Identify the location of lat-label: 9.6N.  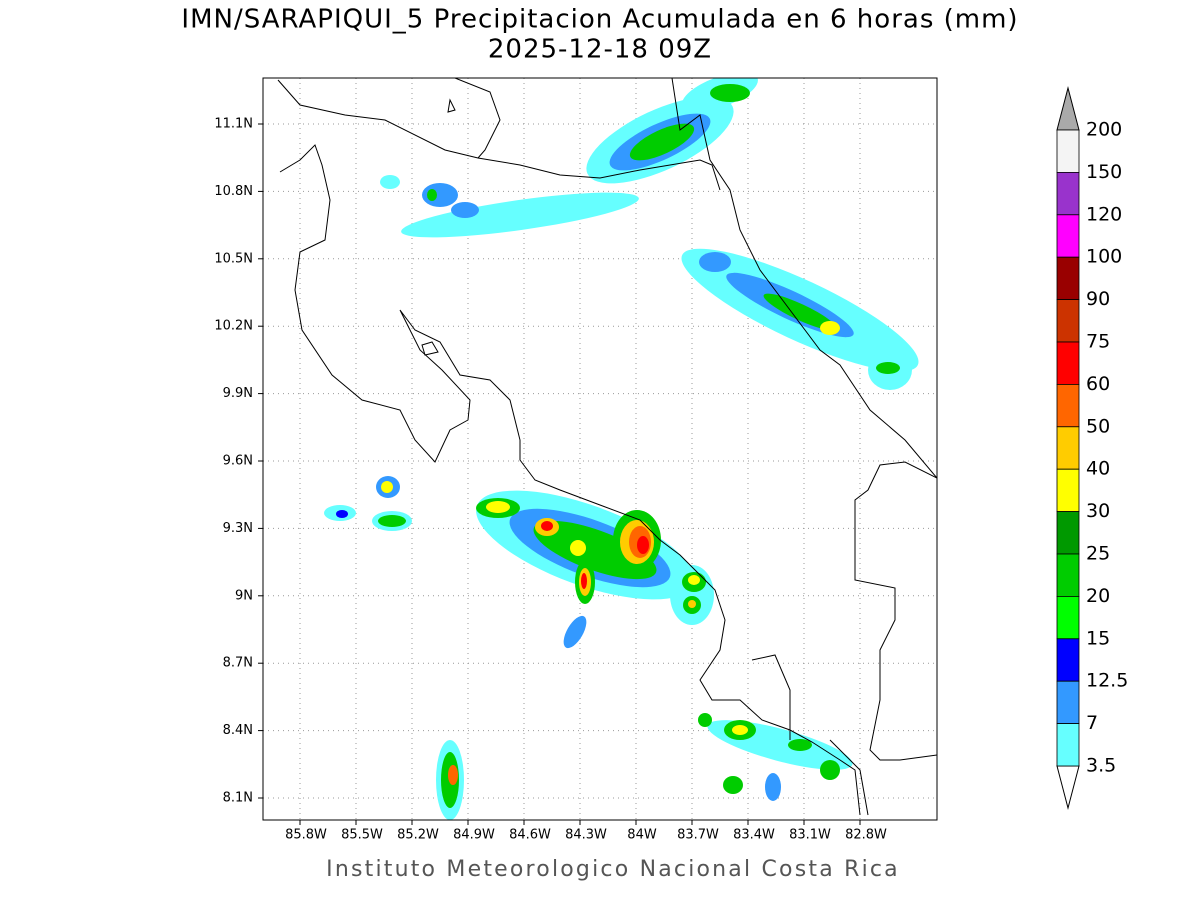
(238, 461).